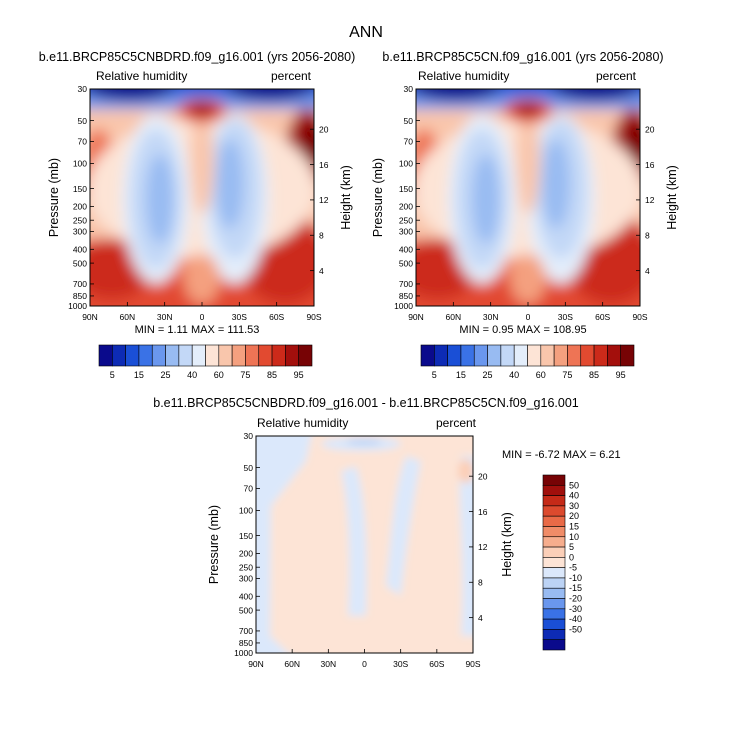 The height and width of the screenshot is (745, 733). Describe the element at coordinates (409, 89) in the screenshot. I see `panel-right-ytick-label: 30` at that location.